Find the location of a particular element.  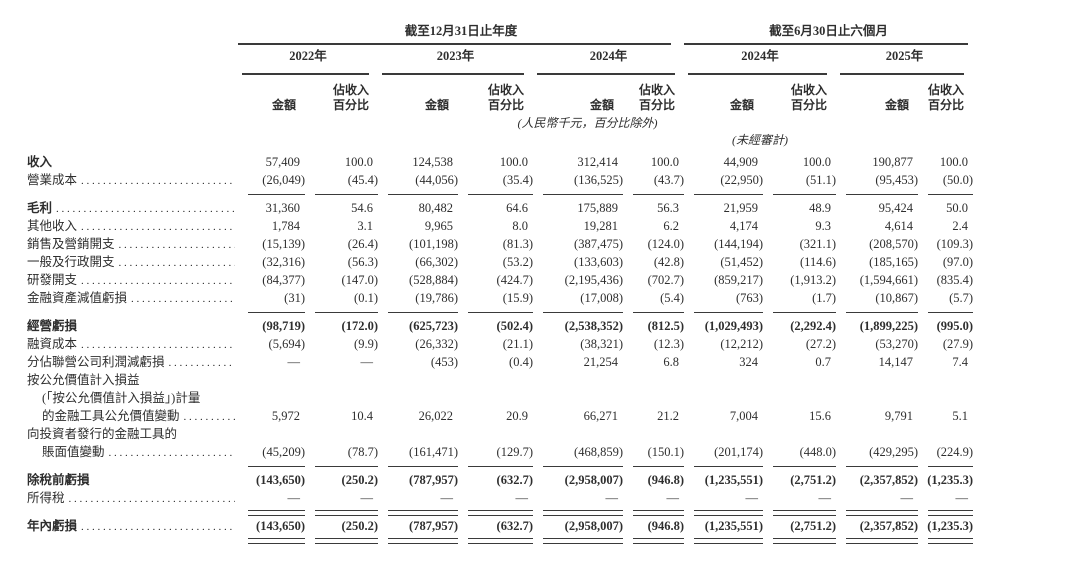

cell-value: (161,471) is located at coordinates (433, 452).